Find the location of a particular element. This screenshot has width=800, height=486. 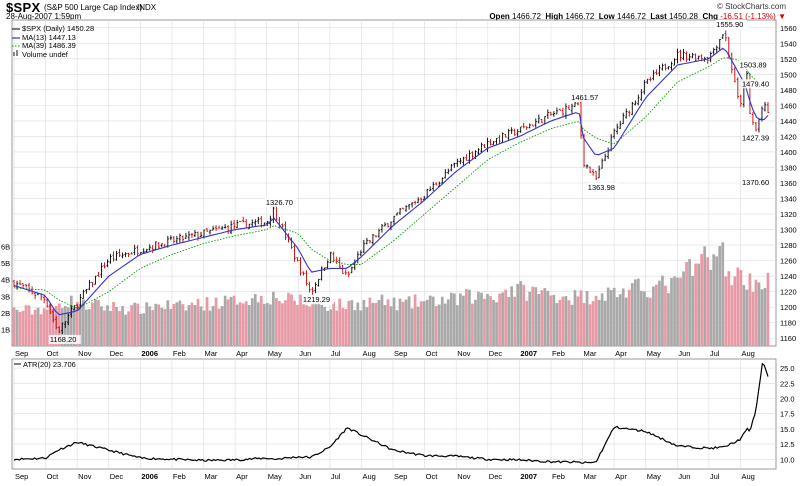

atr-month-label: Sep is located at coordinates (21, 476).